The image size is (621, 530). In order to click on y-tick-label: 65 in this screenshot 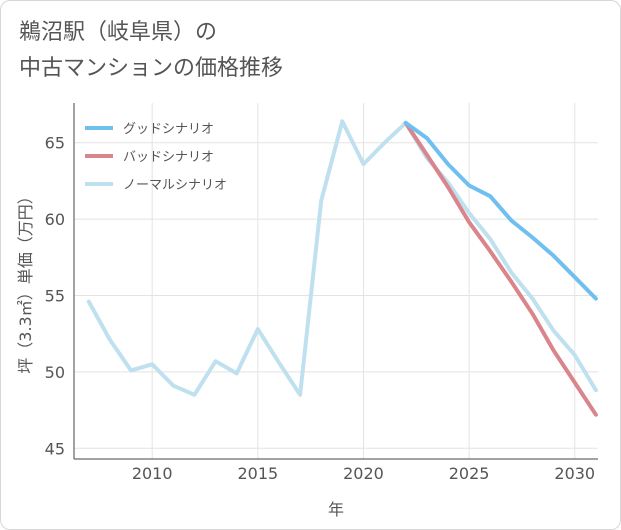, I will do `click(55, 143)`.